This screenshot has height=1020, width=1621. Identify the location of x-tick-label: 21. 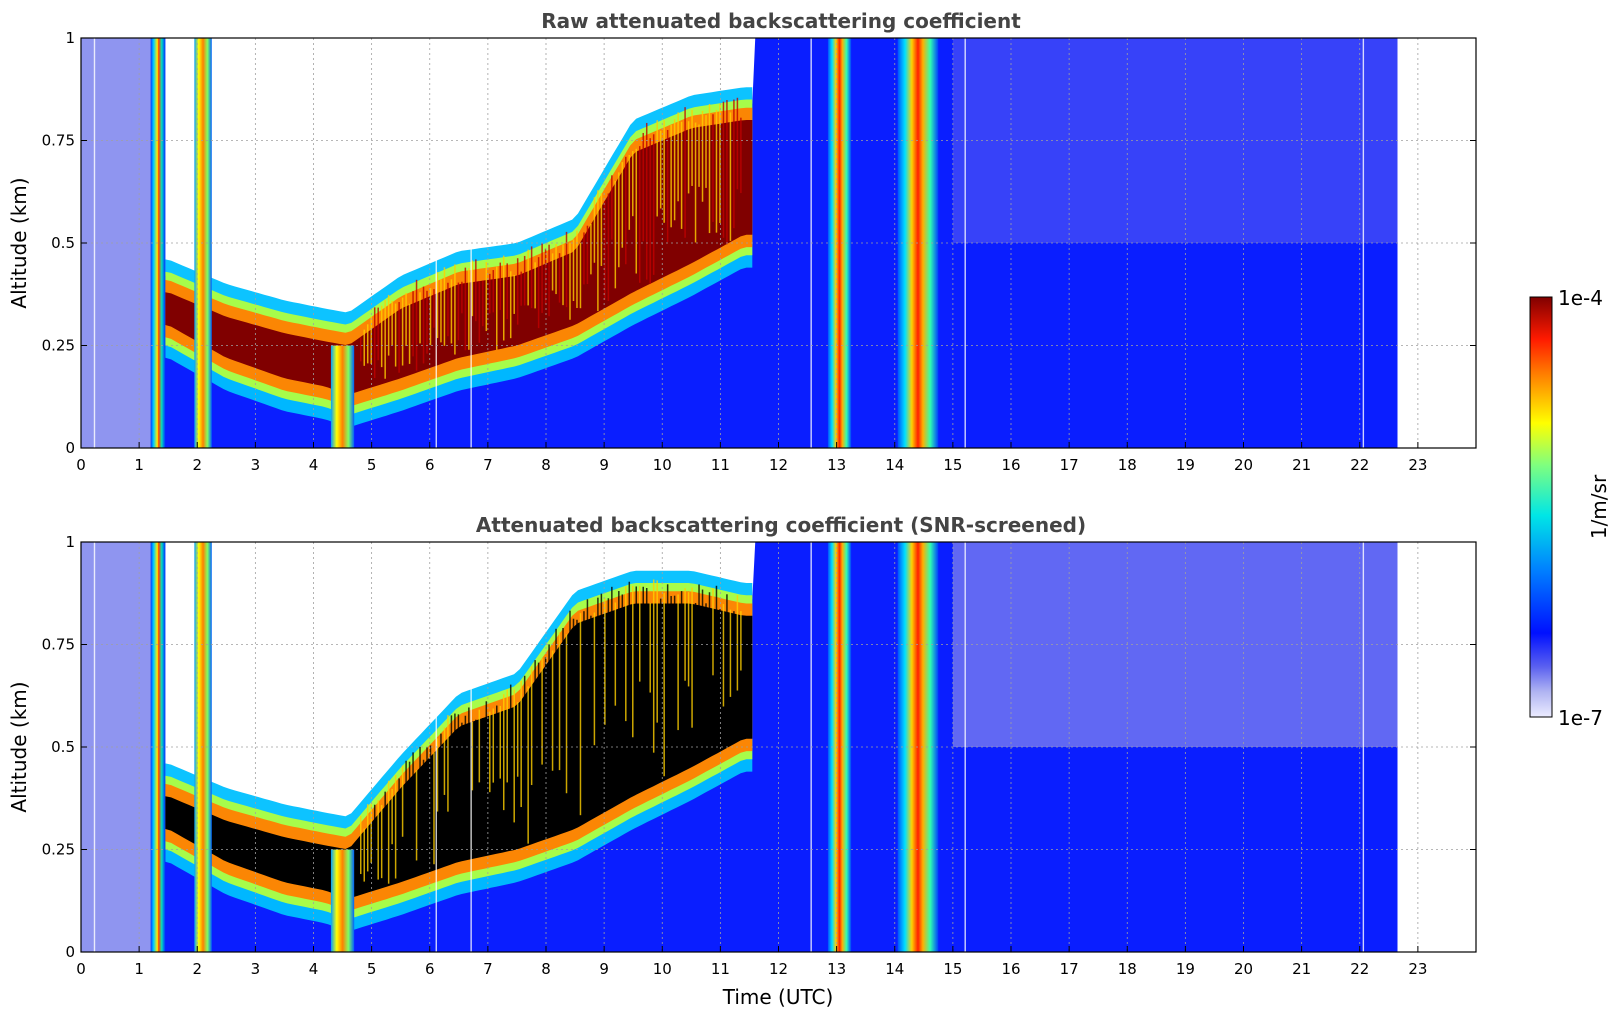
(1301, 465).